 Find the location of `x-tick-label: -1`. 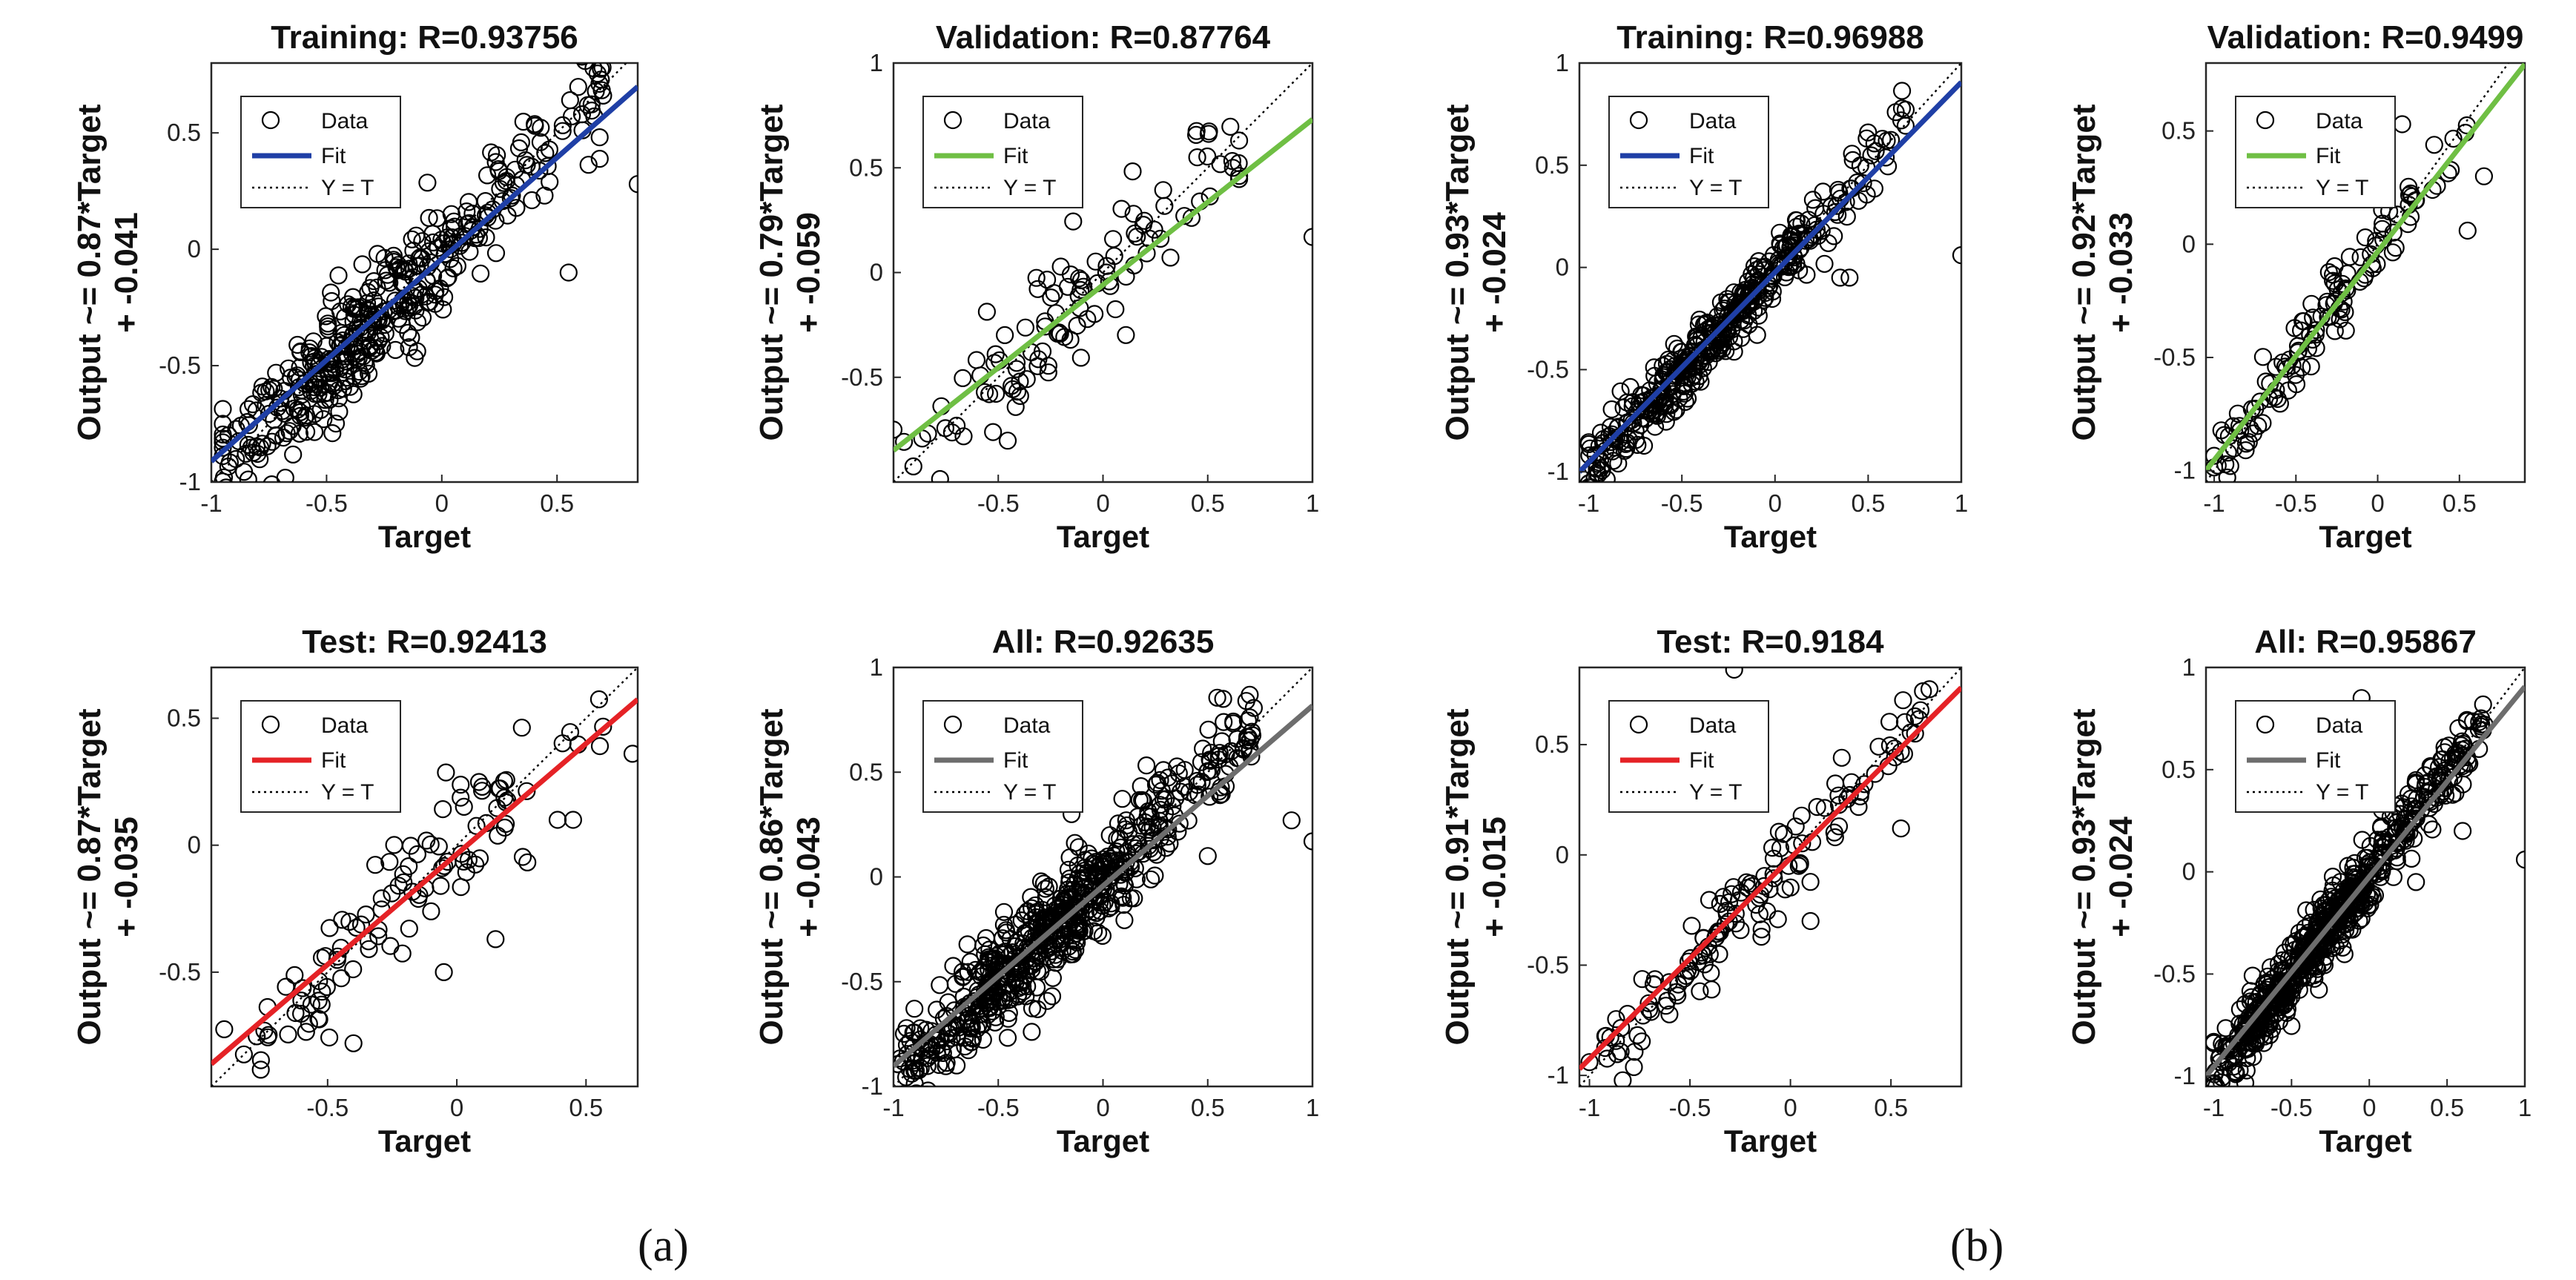

x-tick-label: -1 is located at coordinates (211, 503).